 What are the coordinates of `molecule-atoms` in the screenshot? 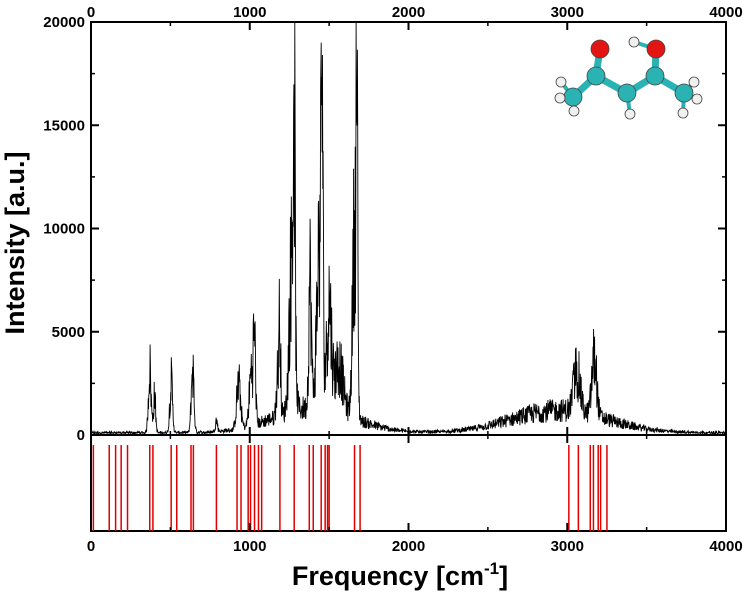 It's located at (628, 78).